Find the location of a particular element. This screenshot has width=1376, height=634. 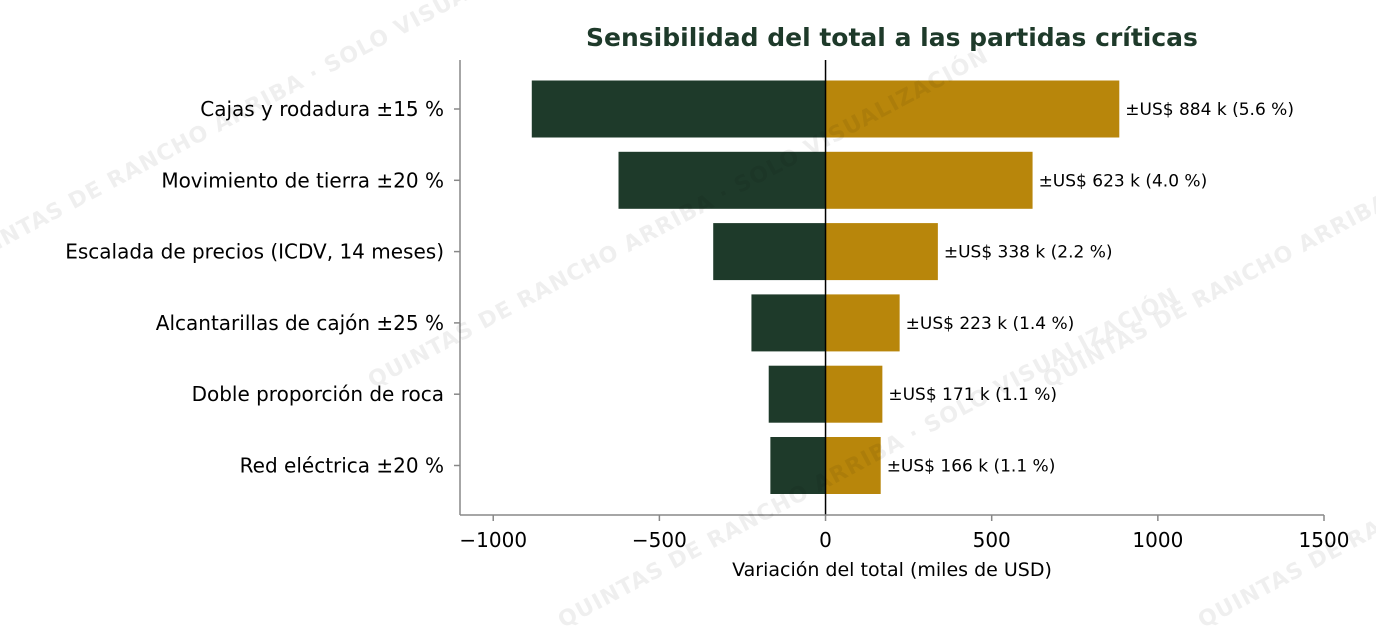

x-tick-label-1: −500 is located at coordinates (659, 540).